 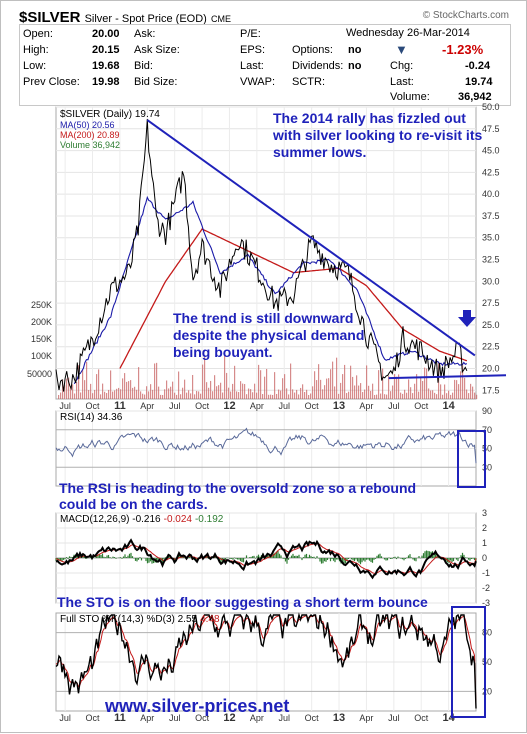 I want to click on down-arrow-marker-icon, so click(x=467, y=318).